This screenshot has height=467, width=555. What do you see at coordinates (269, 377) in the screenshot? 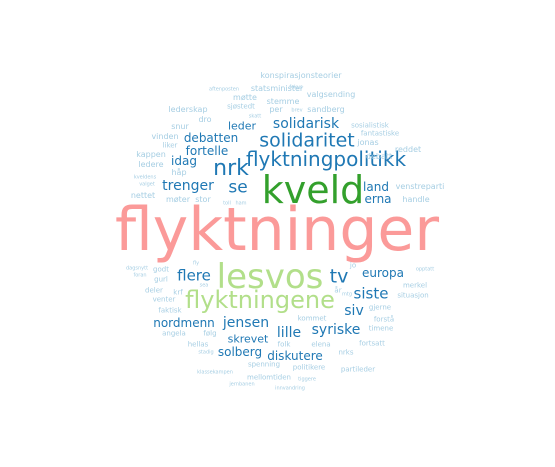
I see `word-mellomtiden: mellomtiden` at bounding box center [269, 377].